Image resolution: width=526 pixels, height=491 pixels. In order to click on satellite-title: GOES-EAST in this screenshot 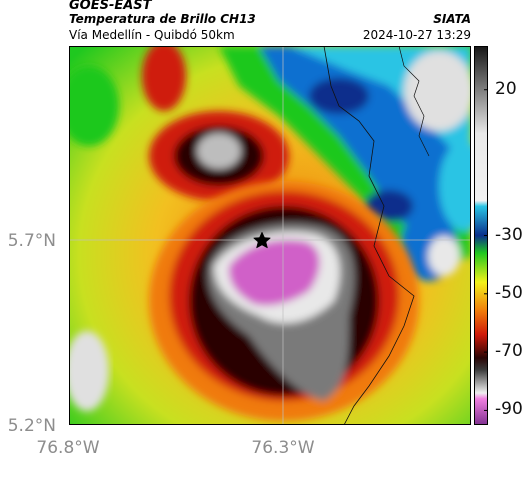, I will do `click(110, 6)`.